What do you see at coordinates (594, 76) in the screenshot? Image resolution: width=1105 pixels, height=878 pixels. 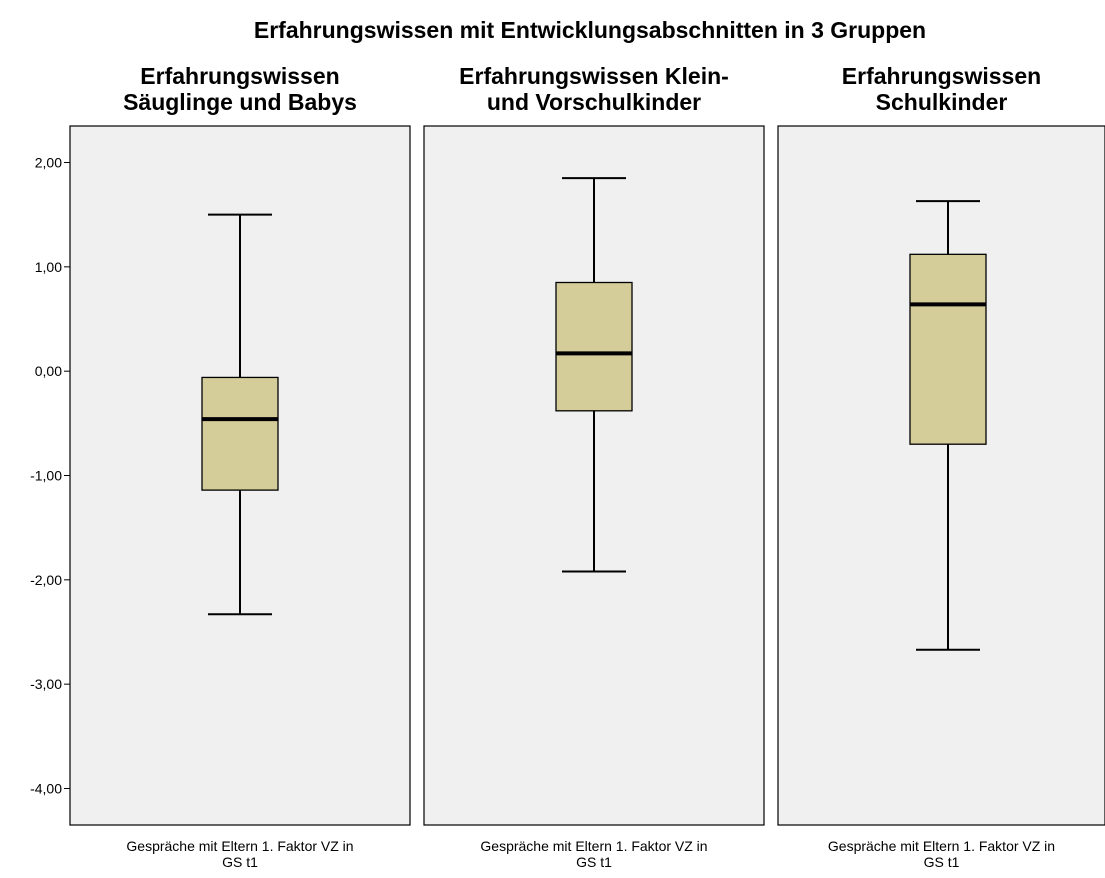 I see `panel-title-line: Erfahrungswissen Klein-` at bounding box center [594, 76].